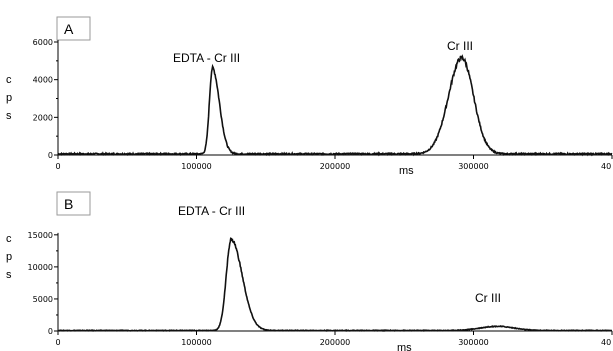 This screenshot has width=613, height=351. I want to click on panel-a-y-tick-label: 6000, so click(43, 42).